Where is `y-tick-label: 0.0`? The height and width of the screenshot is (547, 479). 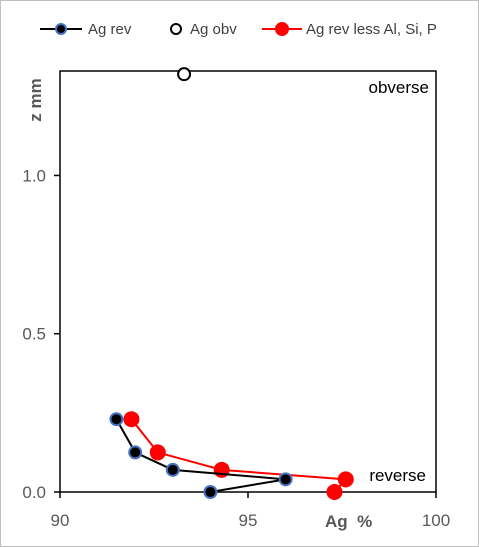
y-tick-label: 0.0 is located at coordinates (34, 492).